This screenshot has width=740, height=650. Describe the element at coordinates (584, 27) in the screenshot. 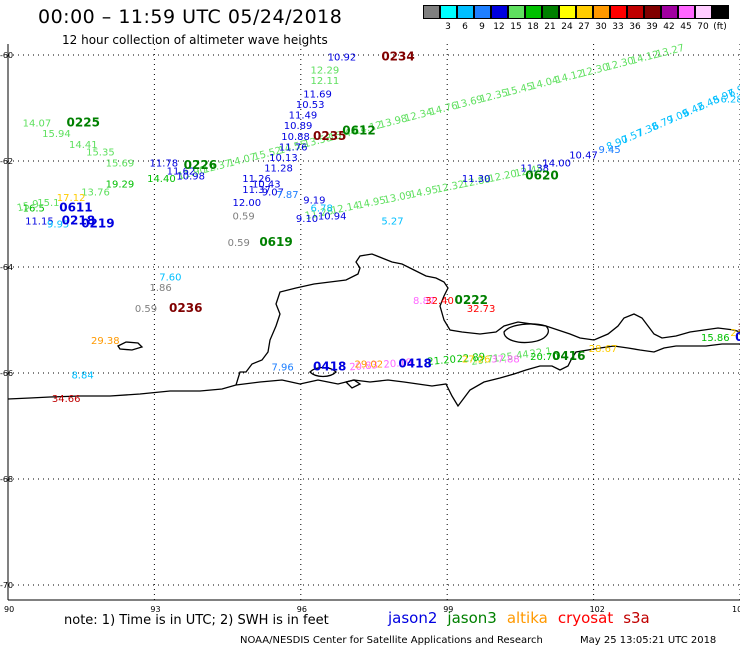

I see `color-swatch-label: 27` at that location.